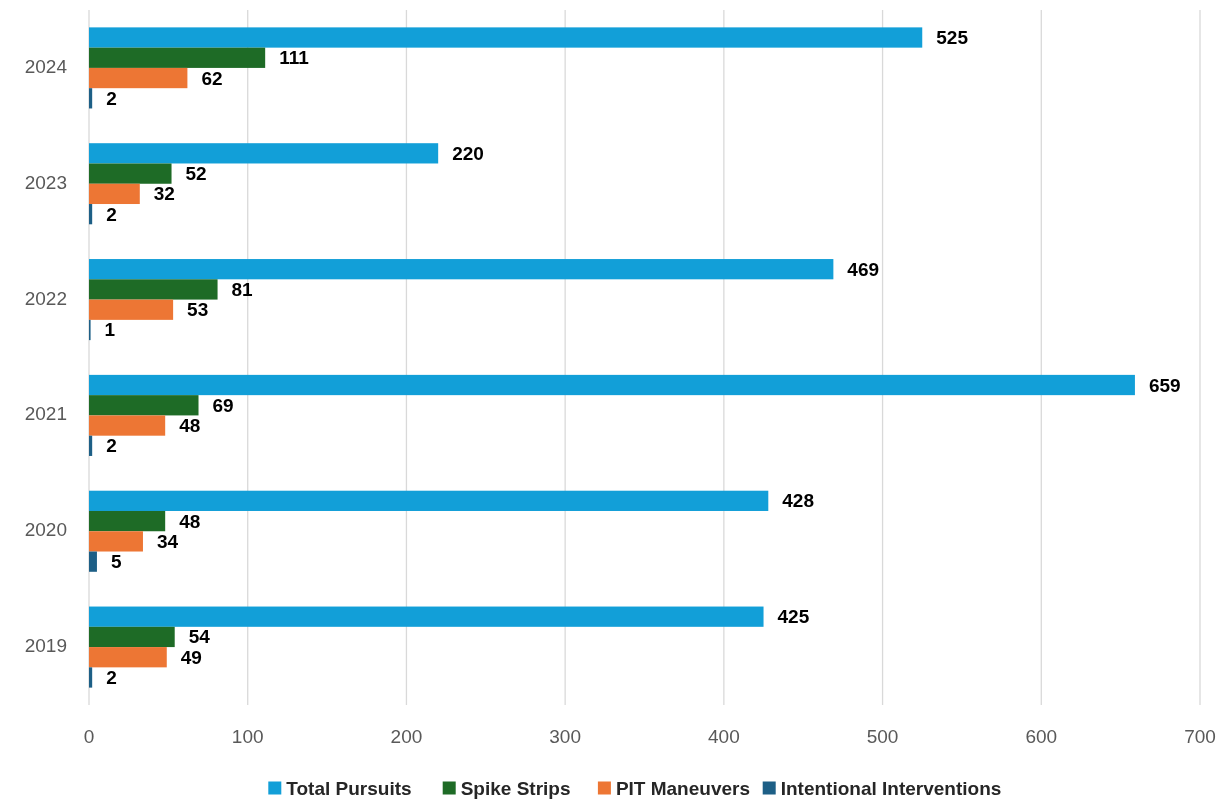 This screenshot has width=1221, height=802. Describe the element at coordinates (45, 298) in the screenshot. I see `y-tick-label: 2022` at that location.